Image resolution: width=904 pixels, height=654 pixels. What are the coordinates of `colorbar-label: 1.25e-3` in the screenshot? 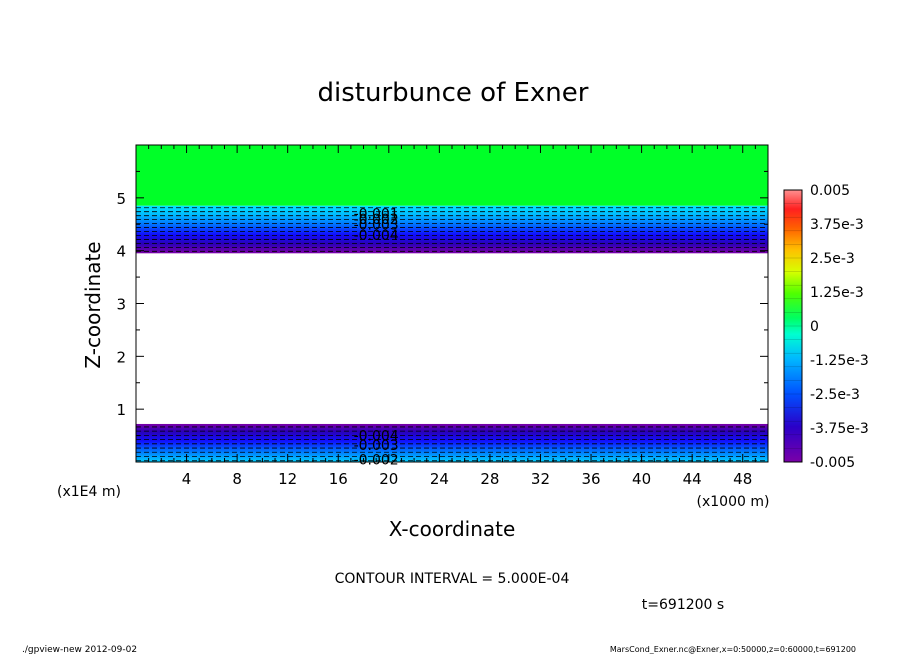 It's located at (837, 293).